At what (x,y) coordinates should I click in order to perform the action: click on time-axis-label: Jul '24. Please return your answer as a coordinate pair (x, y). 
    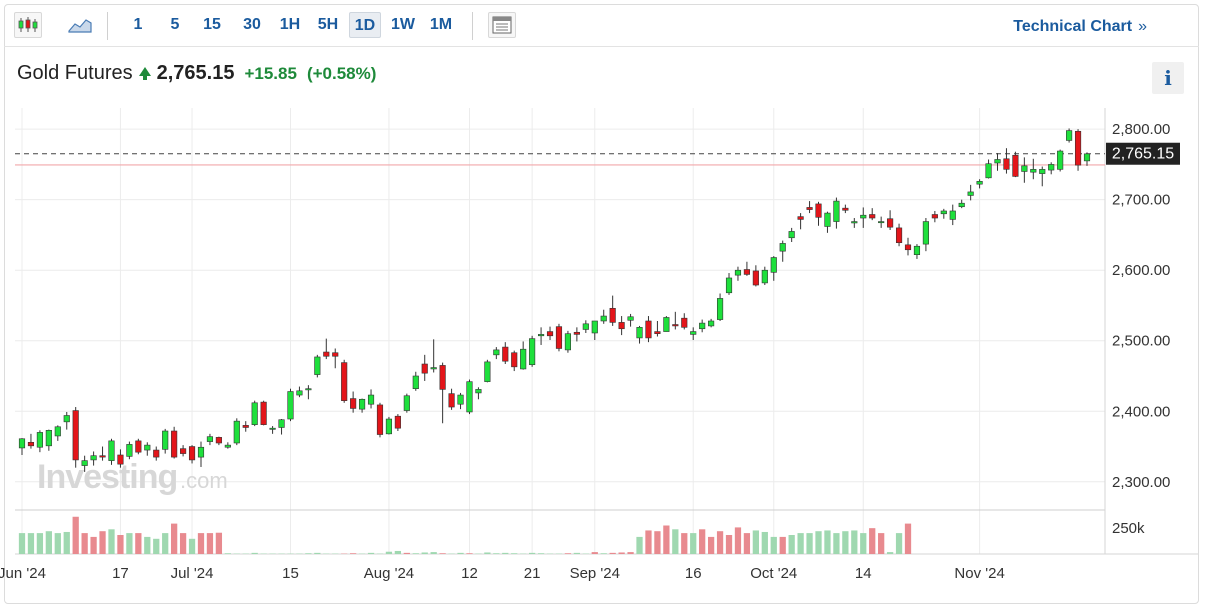
    Looking at the image, I should click on (192, 573).